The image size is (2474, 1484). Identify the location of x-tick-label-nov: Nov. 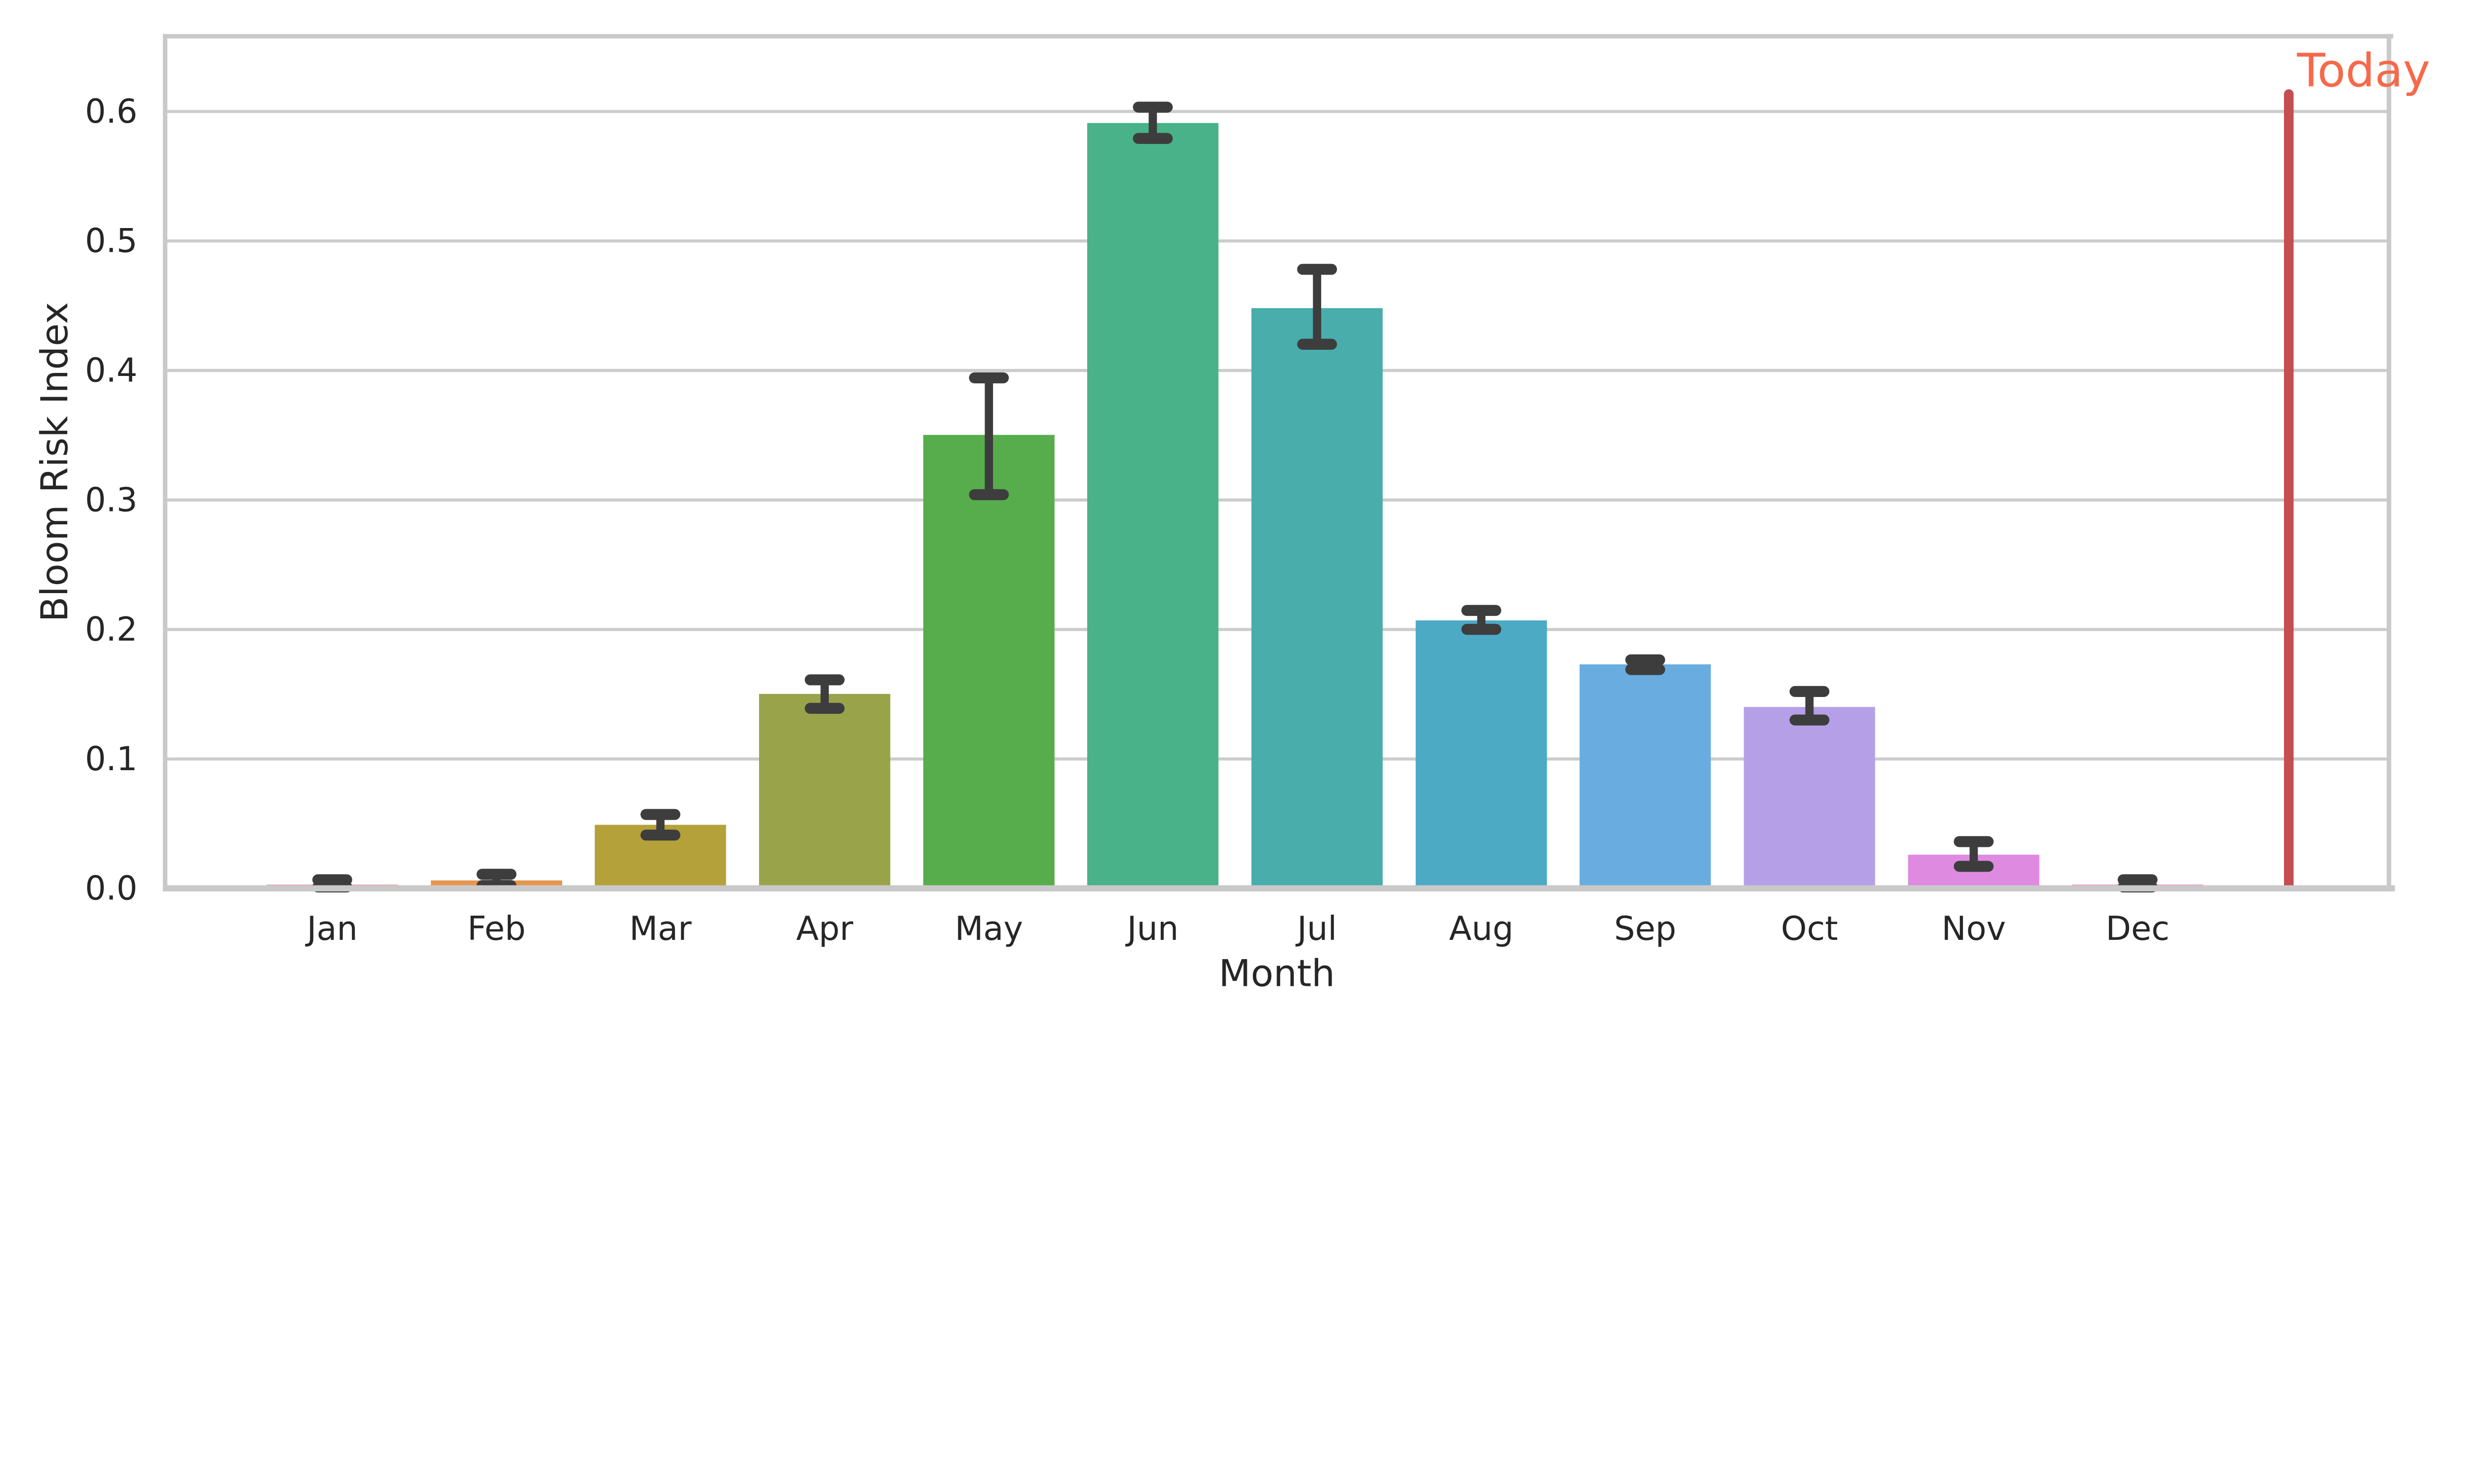
(1974, 928).